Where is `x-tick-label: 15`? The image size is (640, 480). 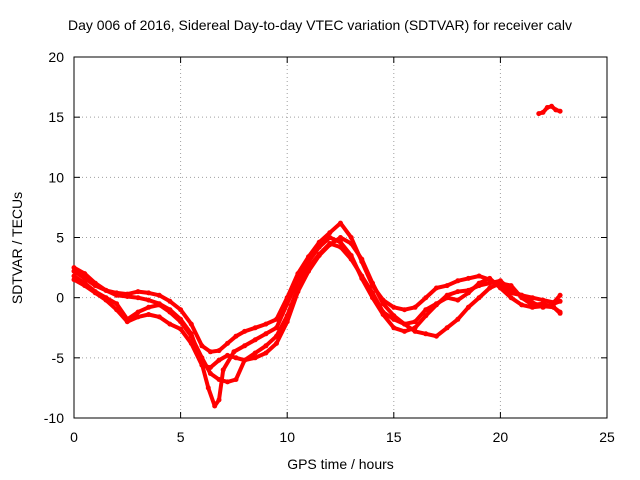
x-tick-label: 15 is located at coordinates (394, 437).